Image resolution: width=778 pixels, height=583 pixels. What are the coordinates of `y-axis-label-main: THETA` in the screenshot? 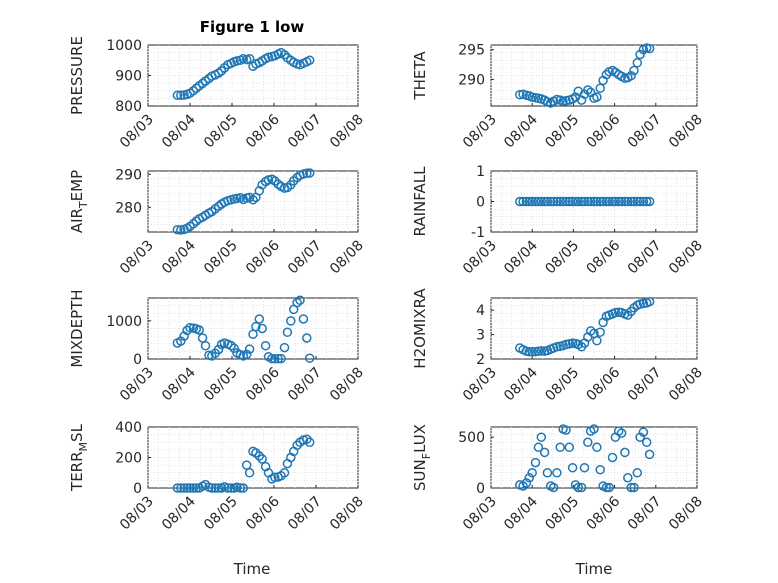 It's located at (420, 76).